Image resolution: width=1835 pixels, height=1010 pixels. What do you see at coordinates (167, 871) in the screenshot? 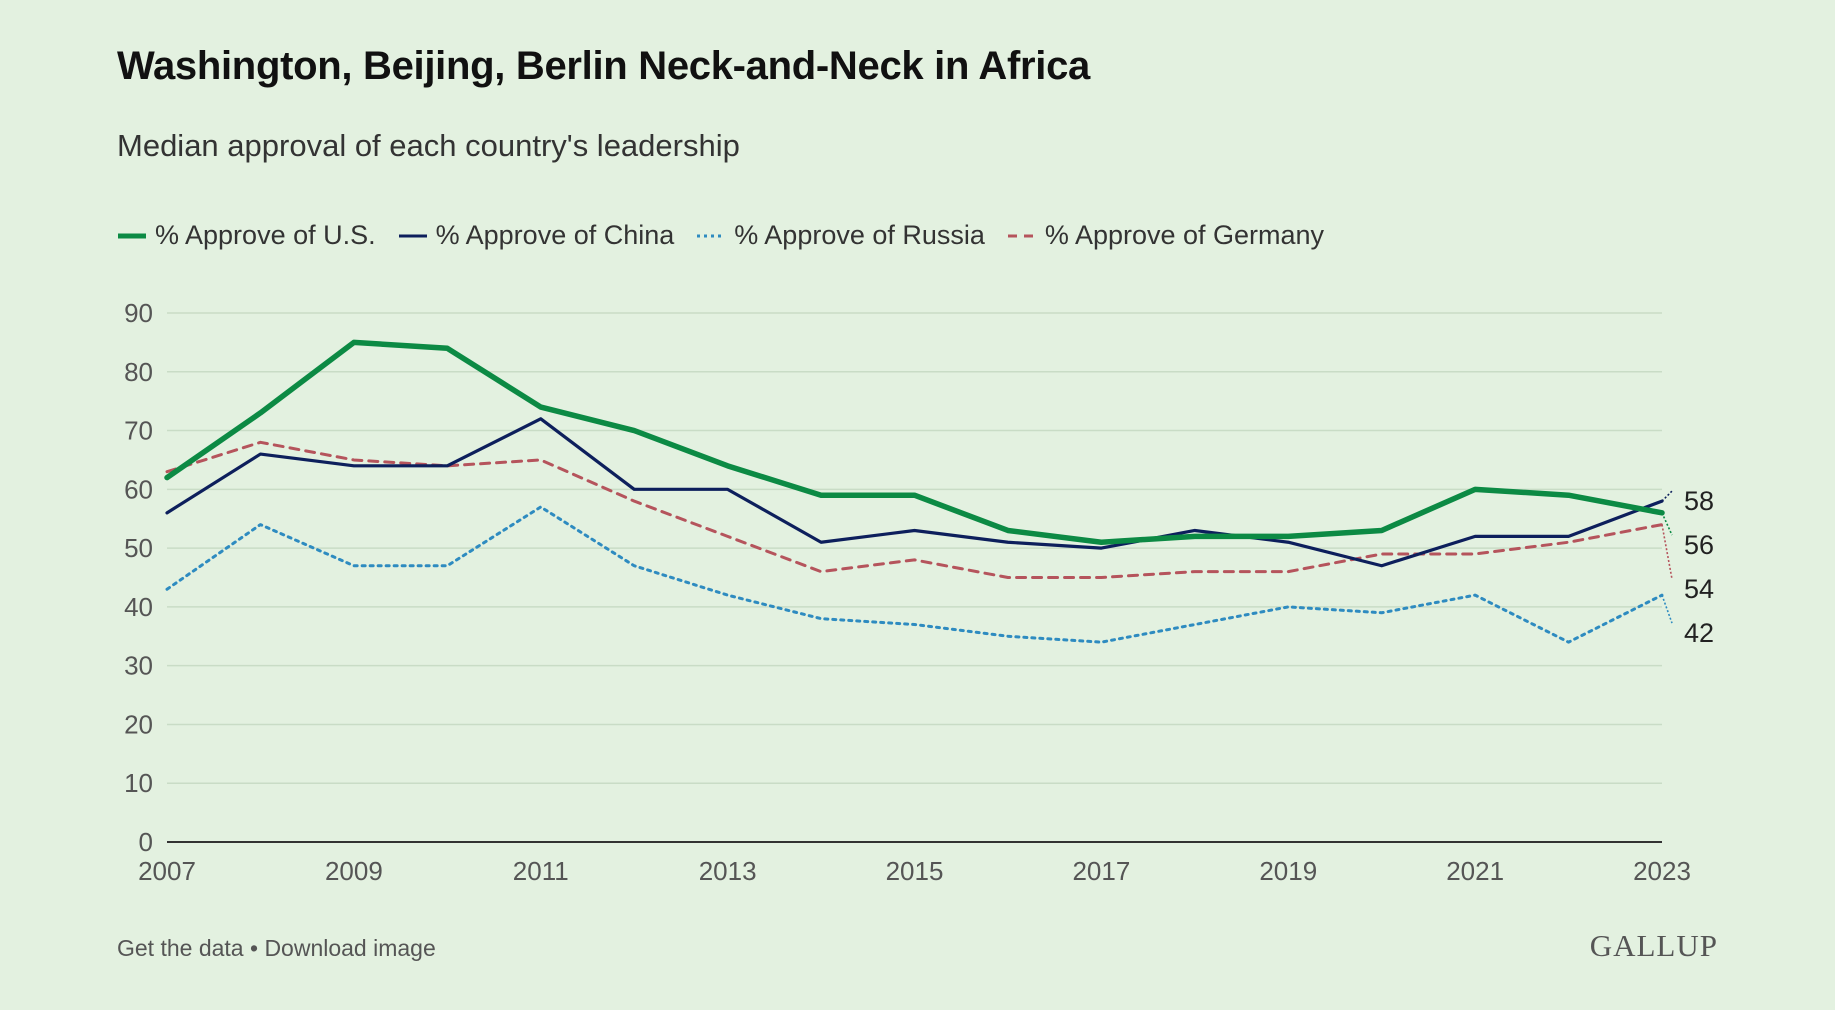
I see `x-tick-label: 2007` at bounding box center [167, 871].